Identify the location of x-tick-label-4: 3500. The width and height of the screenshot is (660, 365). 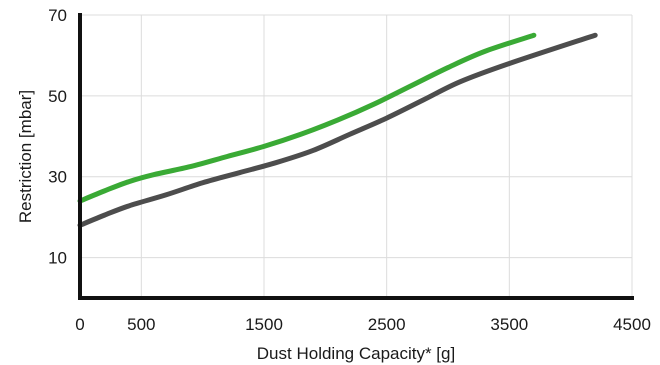
(509, 324).